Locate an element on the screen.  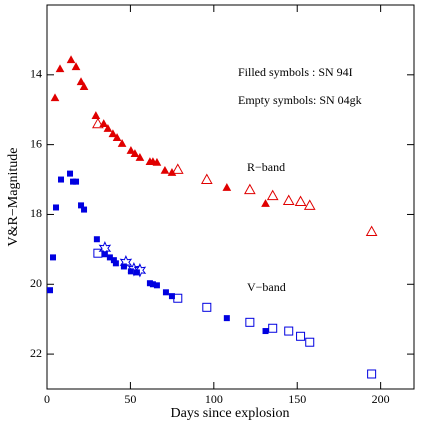
x-tick-label: 0 is located at coordinates (47, 399).